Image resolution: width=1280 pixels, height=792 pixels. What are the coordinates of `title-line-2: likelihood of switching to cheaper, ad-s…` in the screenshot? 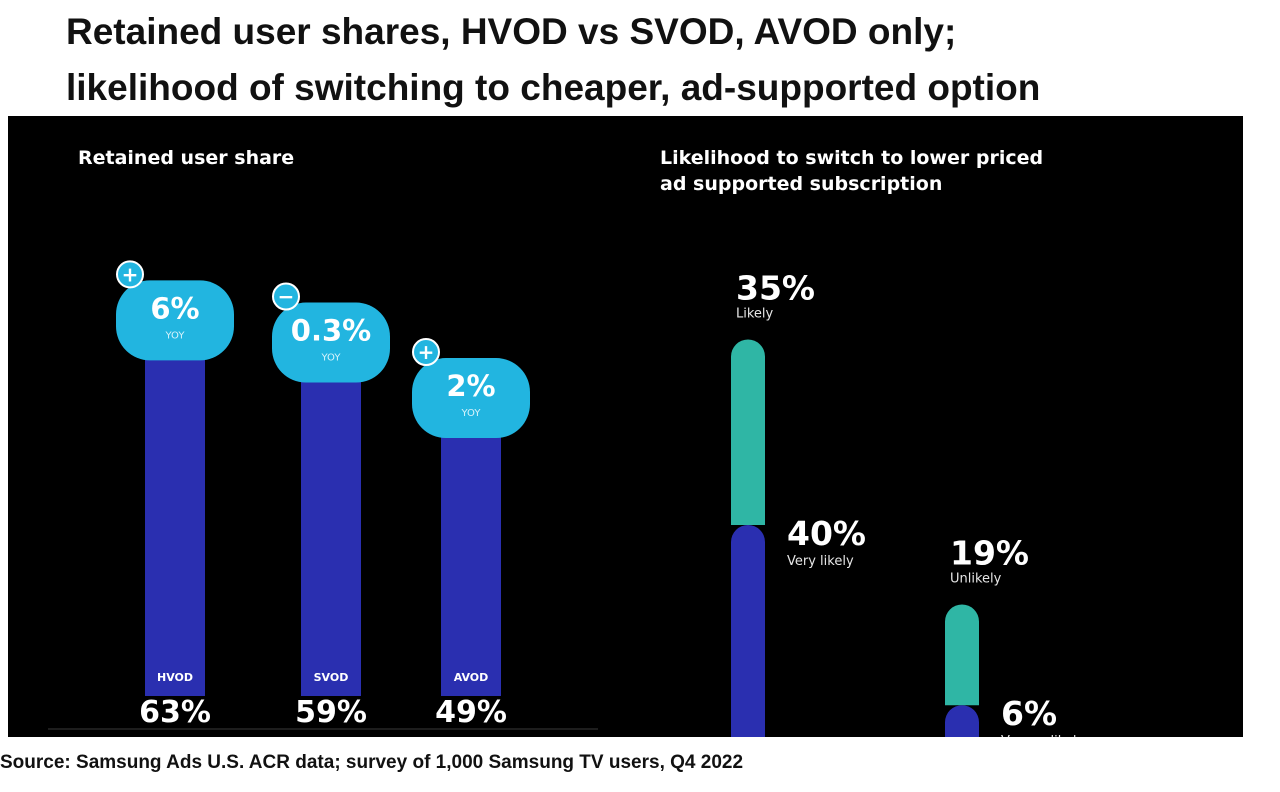 It's located at (553, 87).